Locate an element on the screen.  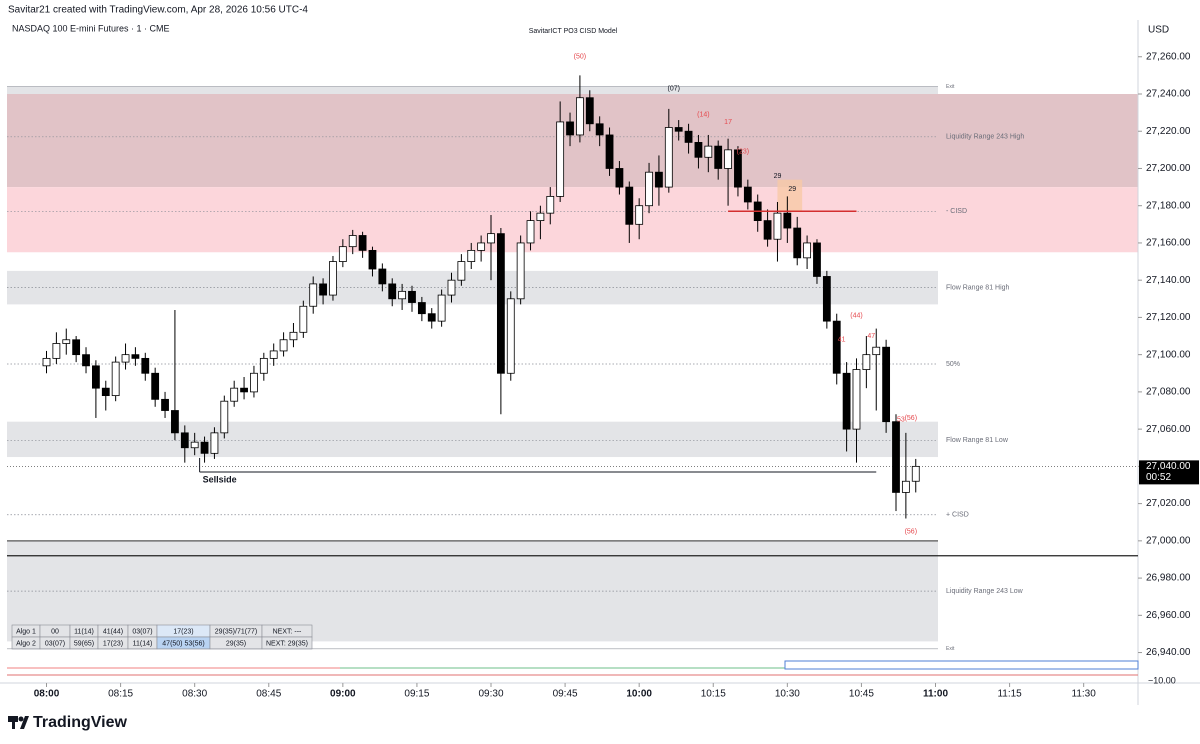
brand-logo: TradingView is located at coordinates (68, 722).